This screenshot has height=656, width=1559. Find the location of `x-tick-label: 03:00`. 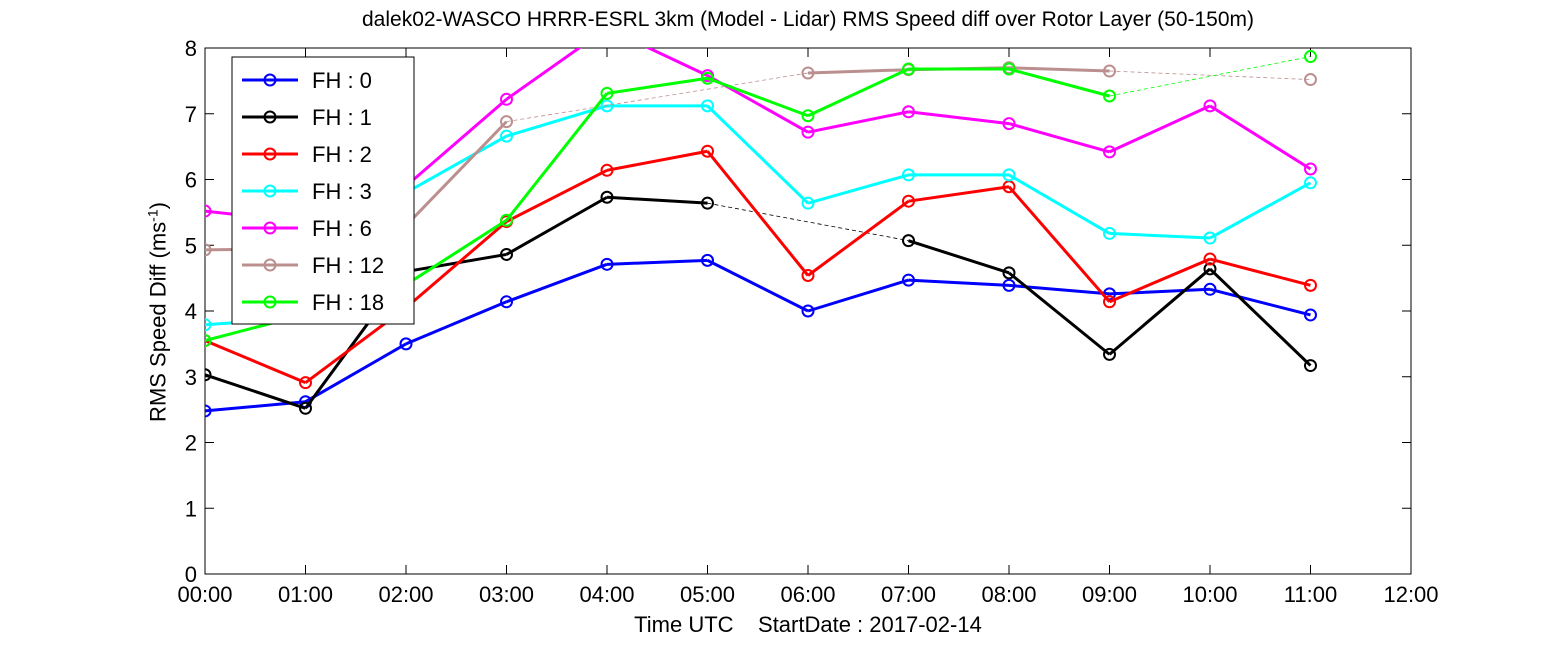

x-tick-label: 03:00 is located at coordinates (506, 594).